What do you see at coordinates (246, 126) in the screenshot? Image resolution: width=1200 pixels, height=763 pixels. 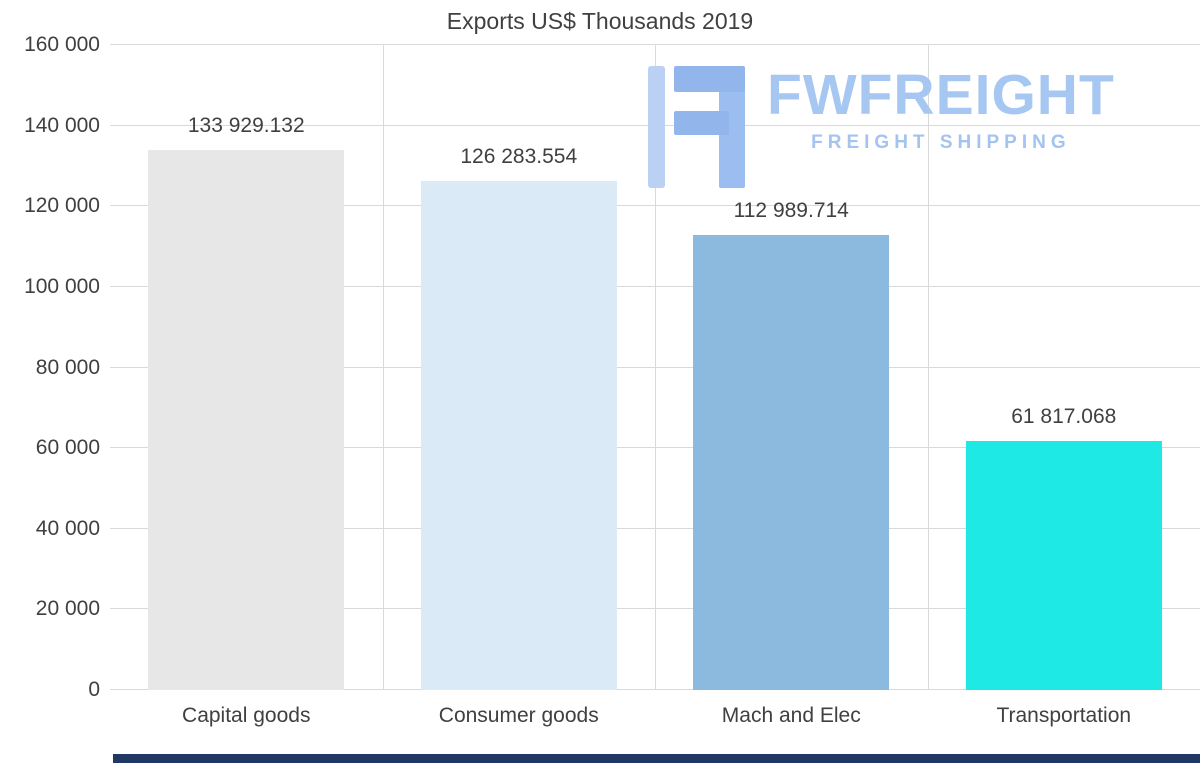 I see `bar-value-label: 133 929.132` at bounding box center [246, 126].